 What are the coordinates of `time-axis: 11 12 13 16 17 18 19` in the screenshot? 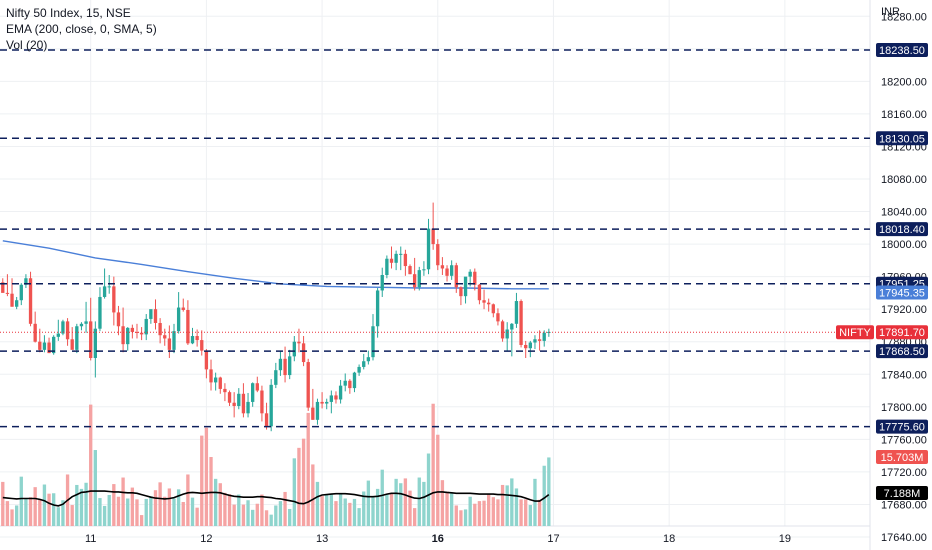 It's located at (438, 539).